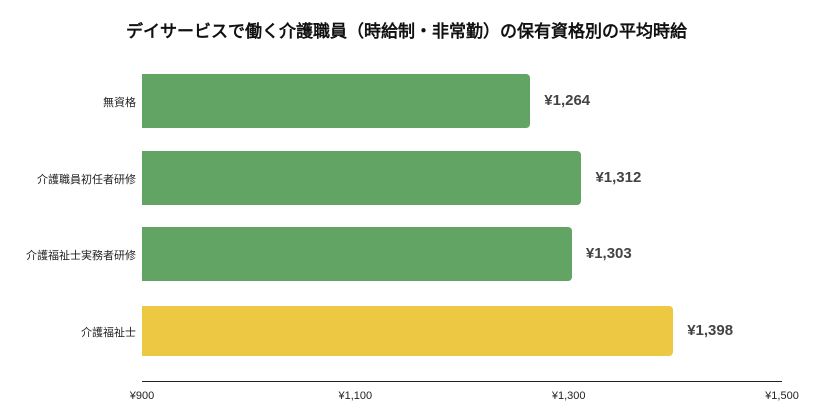 This screenshot has width=813, height=410. What do you see at coordinates (462, 381) in the screenshot?
I see `x-axis-line` at bounding box center [462, 381].